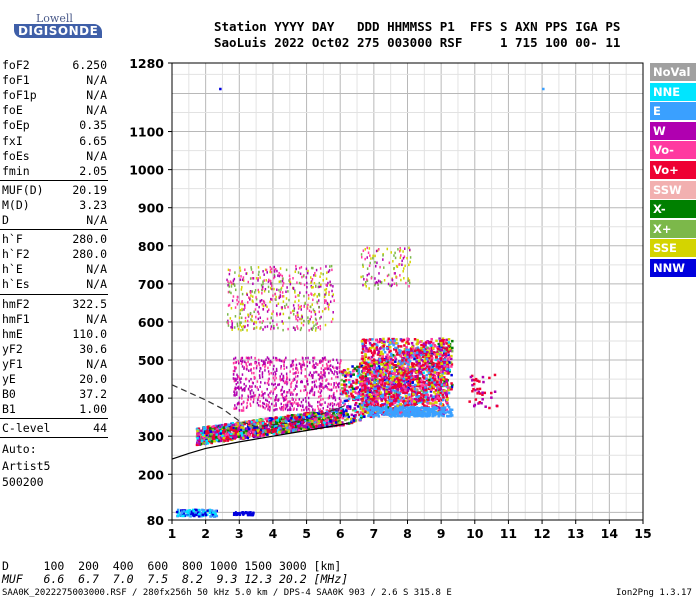 The width and height of the screenshot is (700, 600). I want to click on y-tick-label: 80, so click(156, 520).